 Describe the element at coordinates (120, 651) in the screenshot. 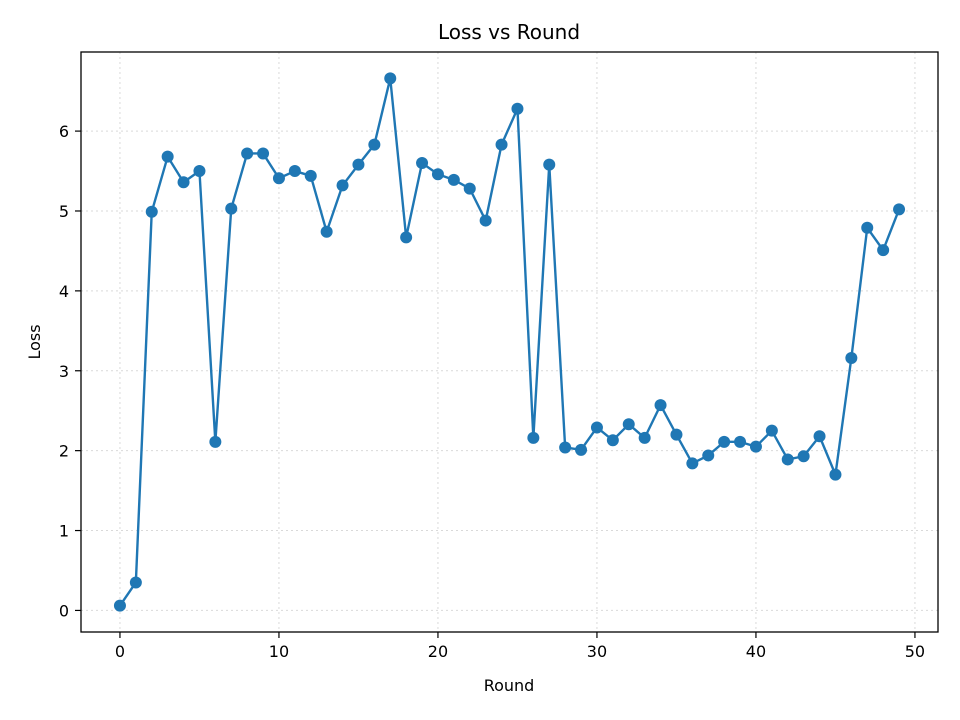

I see `x-tick-label: 0` at that location.